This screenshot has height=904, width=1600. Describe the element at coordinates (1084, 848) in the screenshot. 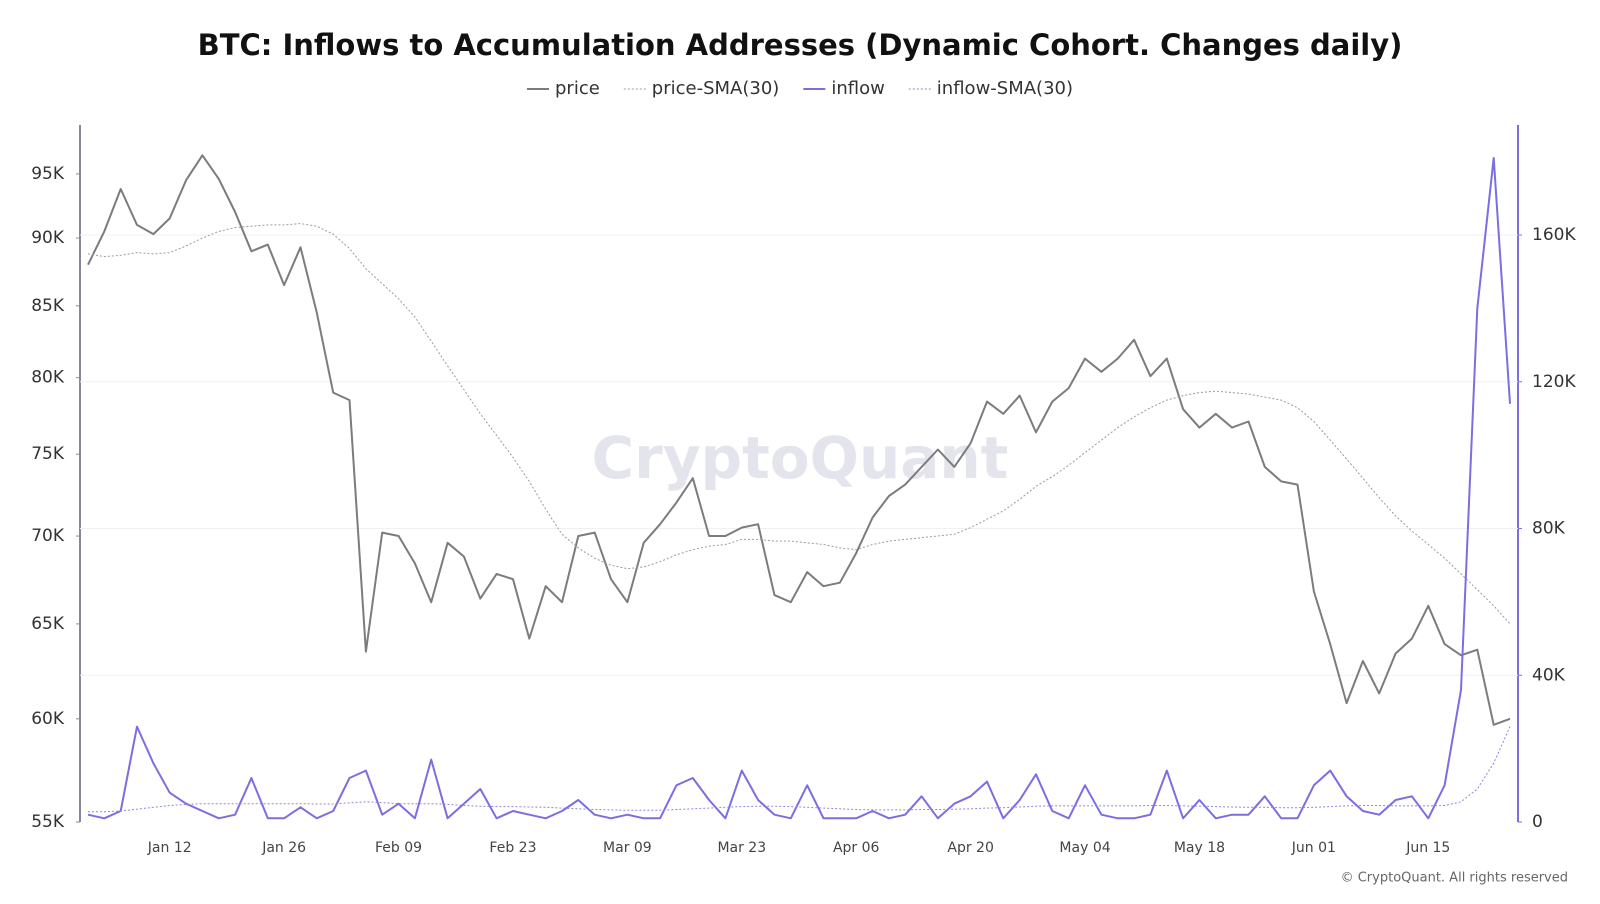

I see `x-tick-label: May 04` at that location.